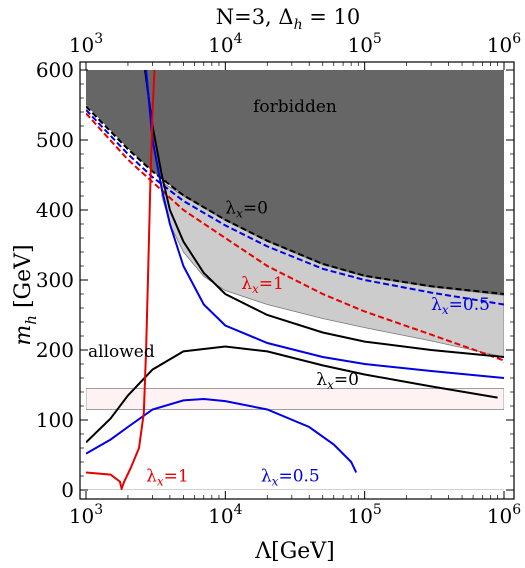  Describe the element at coordinates (121, 280) in the screenshot. I see `series-red-lambda1` at that location.